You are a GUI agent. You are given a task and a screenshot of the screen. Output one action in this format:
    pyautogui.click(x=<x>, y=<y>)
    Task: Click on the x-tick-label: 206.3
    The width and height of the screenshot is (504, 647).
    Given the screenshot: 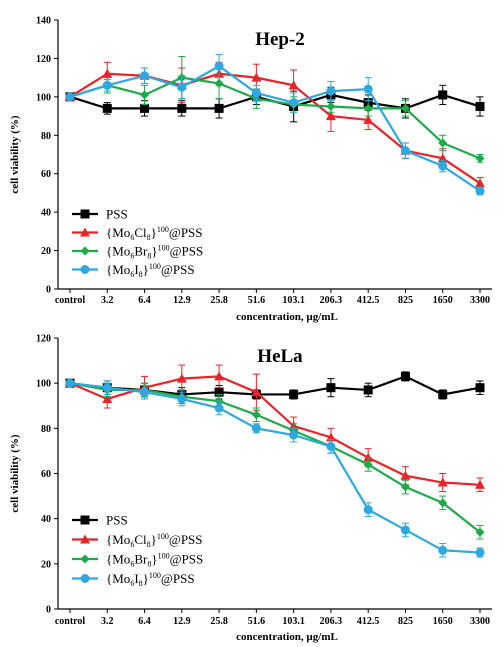 What is the action you would take?
    pyautogui.click(x=331, y=621)
    